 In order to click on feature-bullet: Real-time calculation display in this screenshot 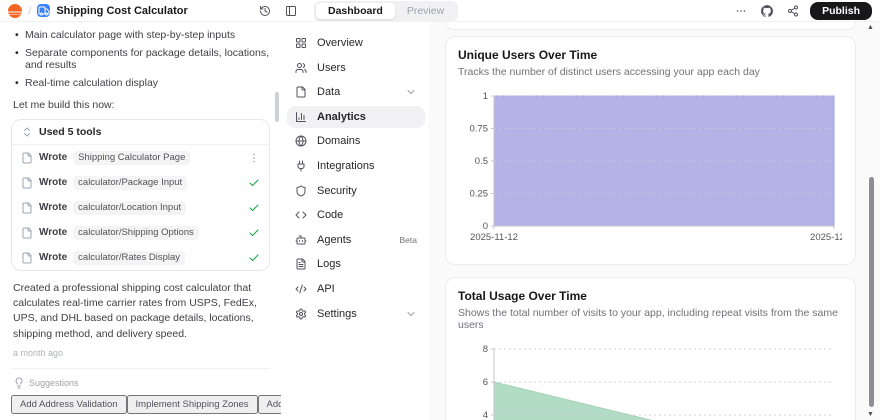, I will do `click(141, 83)`.